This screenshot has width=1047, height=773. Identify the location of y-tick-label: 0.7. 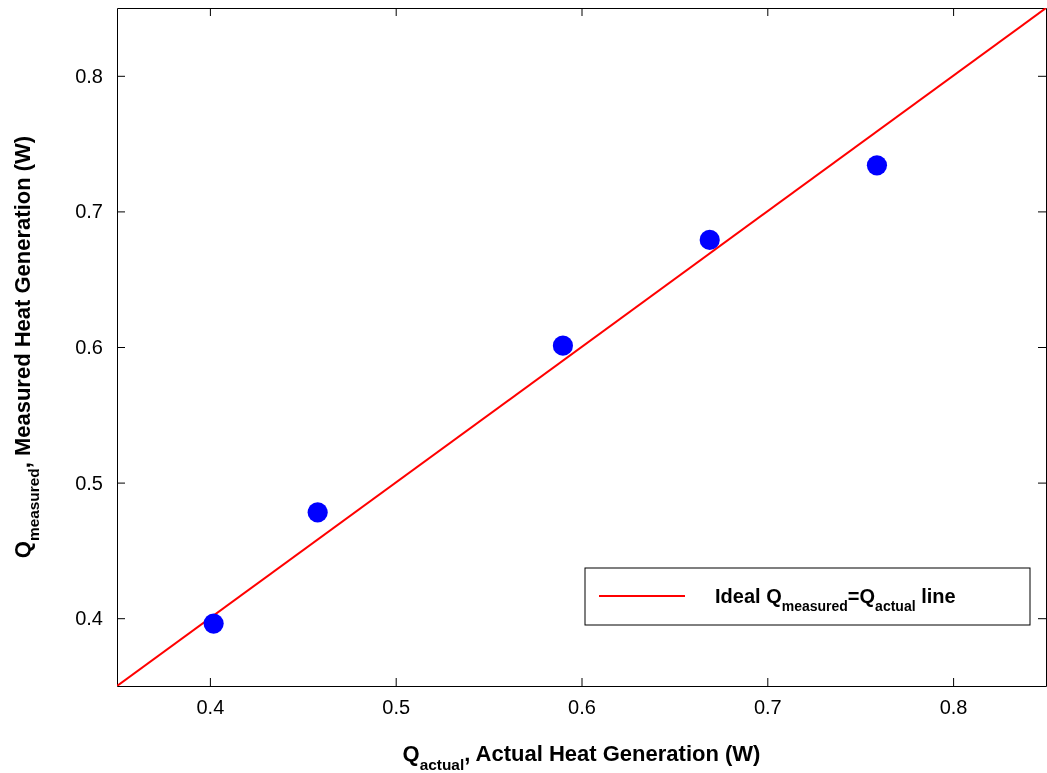
(89, 211).